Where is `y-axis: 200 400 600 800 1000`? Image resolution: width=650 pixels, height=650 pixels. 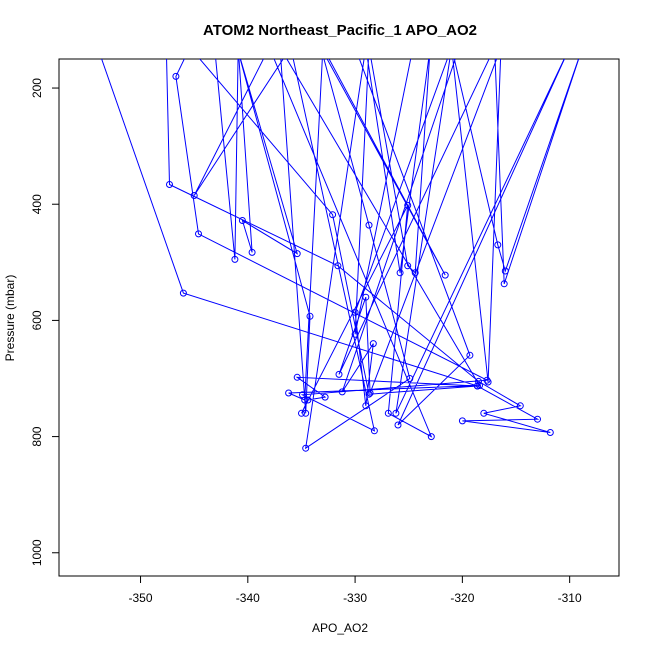
y-axis: 200 400 600 800 1000 is located at coordinates (44, 322).